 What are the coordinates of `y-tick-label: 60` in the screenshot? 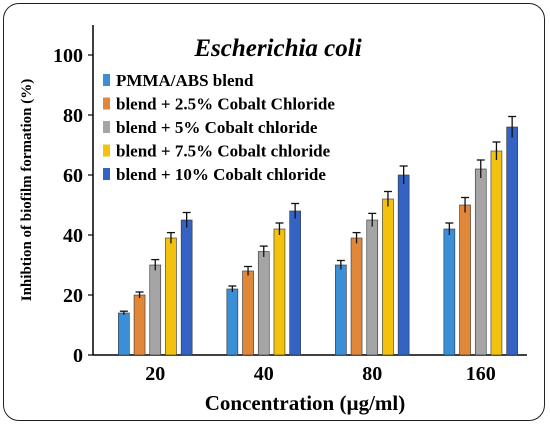 It's located at (73, 176).